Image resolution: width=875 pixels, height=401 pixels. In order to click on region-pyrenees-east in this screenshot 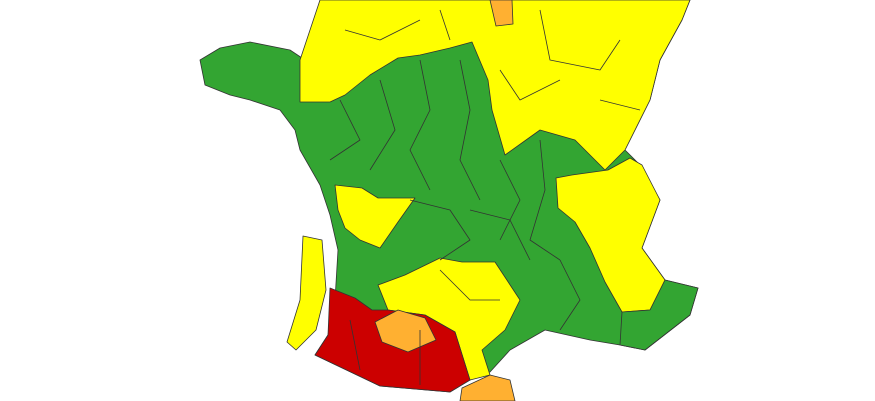, I will do `click(487, 387)`.